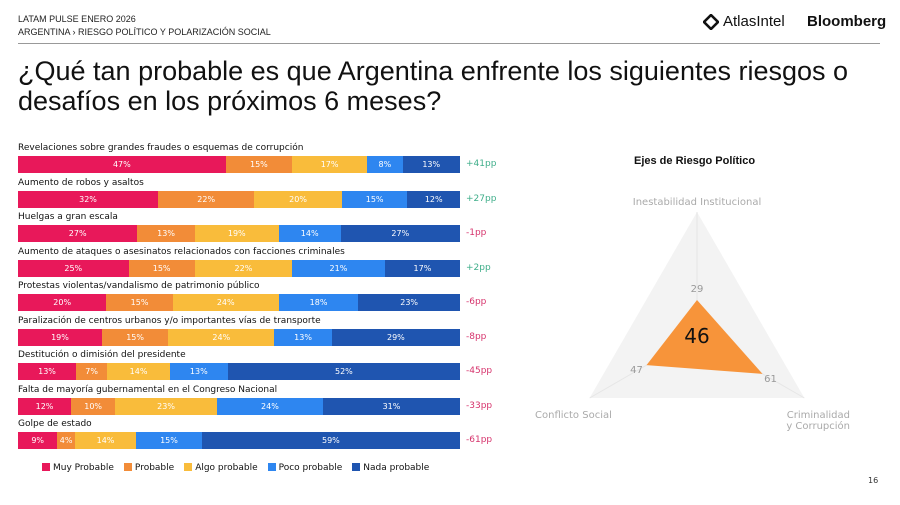  What do you see at coordinates (269, 406) in the screenshot?
I see `bar-segment-poco-probable: 24%` at bounding box center [269, 406].